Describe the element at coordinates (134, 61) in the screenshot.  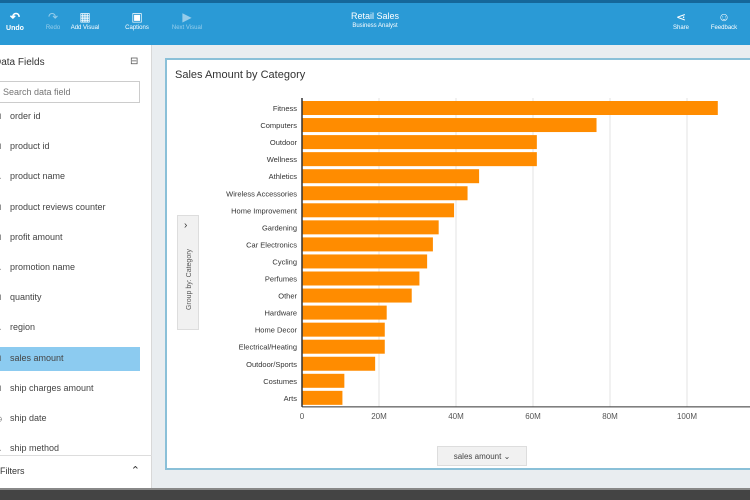
I see `collapse-panel-icon: ⊟` at that location.